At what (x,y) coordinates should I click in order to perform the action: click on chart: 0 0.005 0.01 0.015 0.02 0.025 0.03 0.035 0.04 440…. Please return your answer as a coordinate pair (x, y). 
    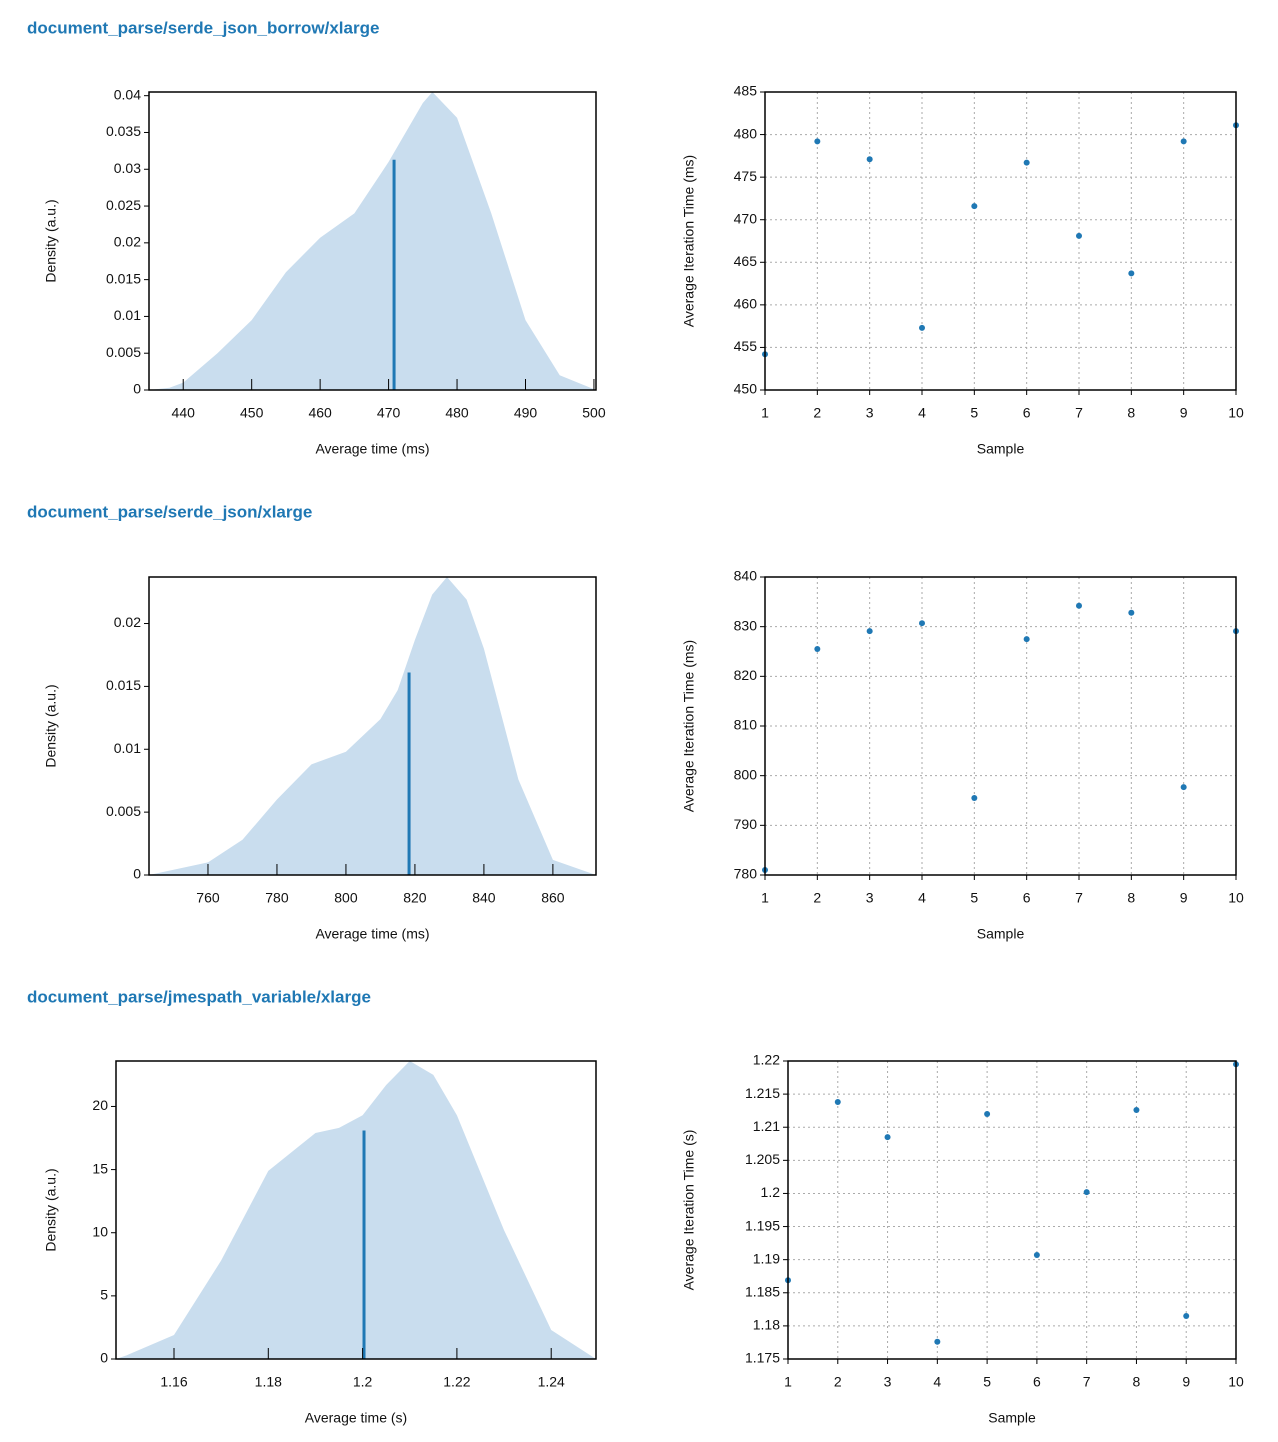
    Looking at the image, I should click on (324, 271).